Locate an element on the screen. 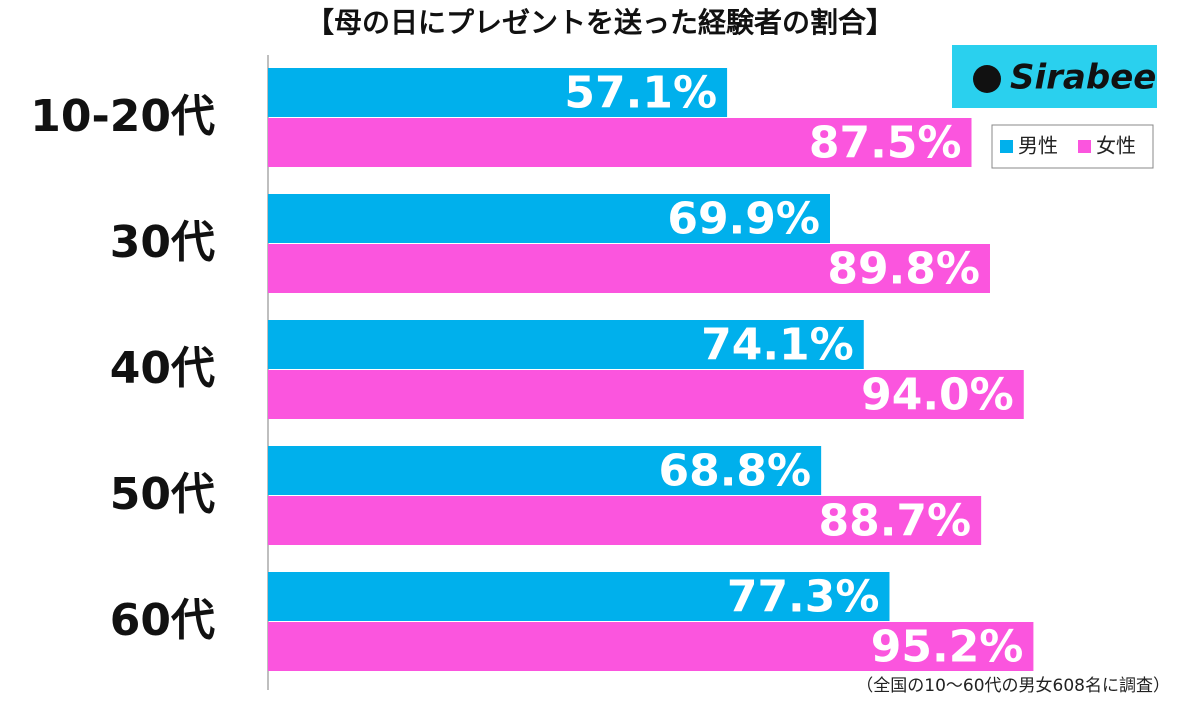 The width and height of the screenshot is (1200, 703). logo-icon is located at coordinates (987, 79).